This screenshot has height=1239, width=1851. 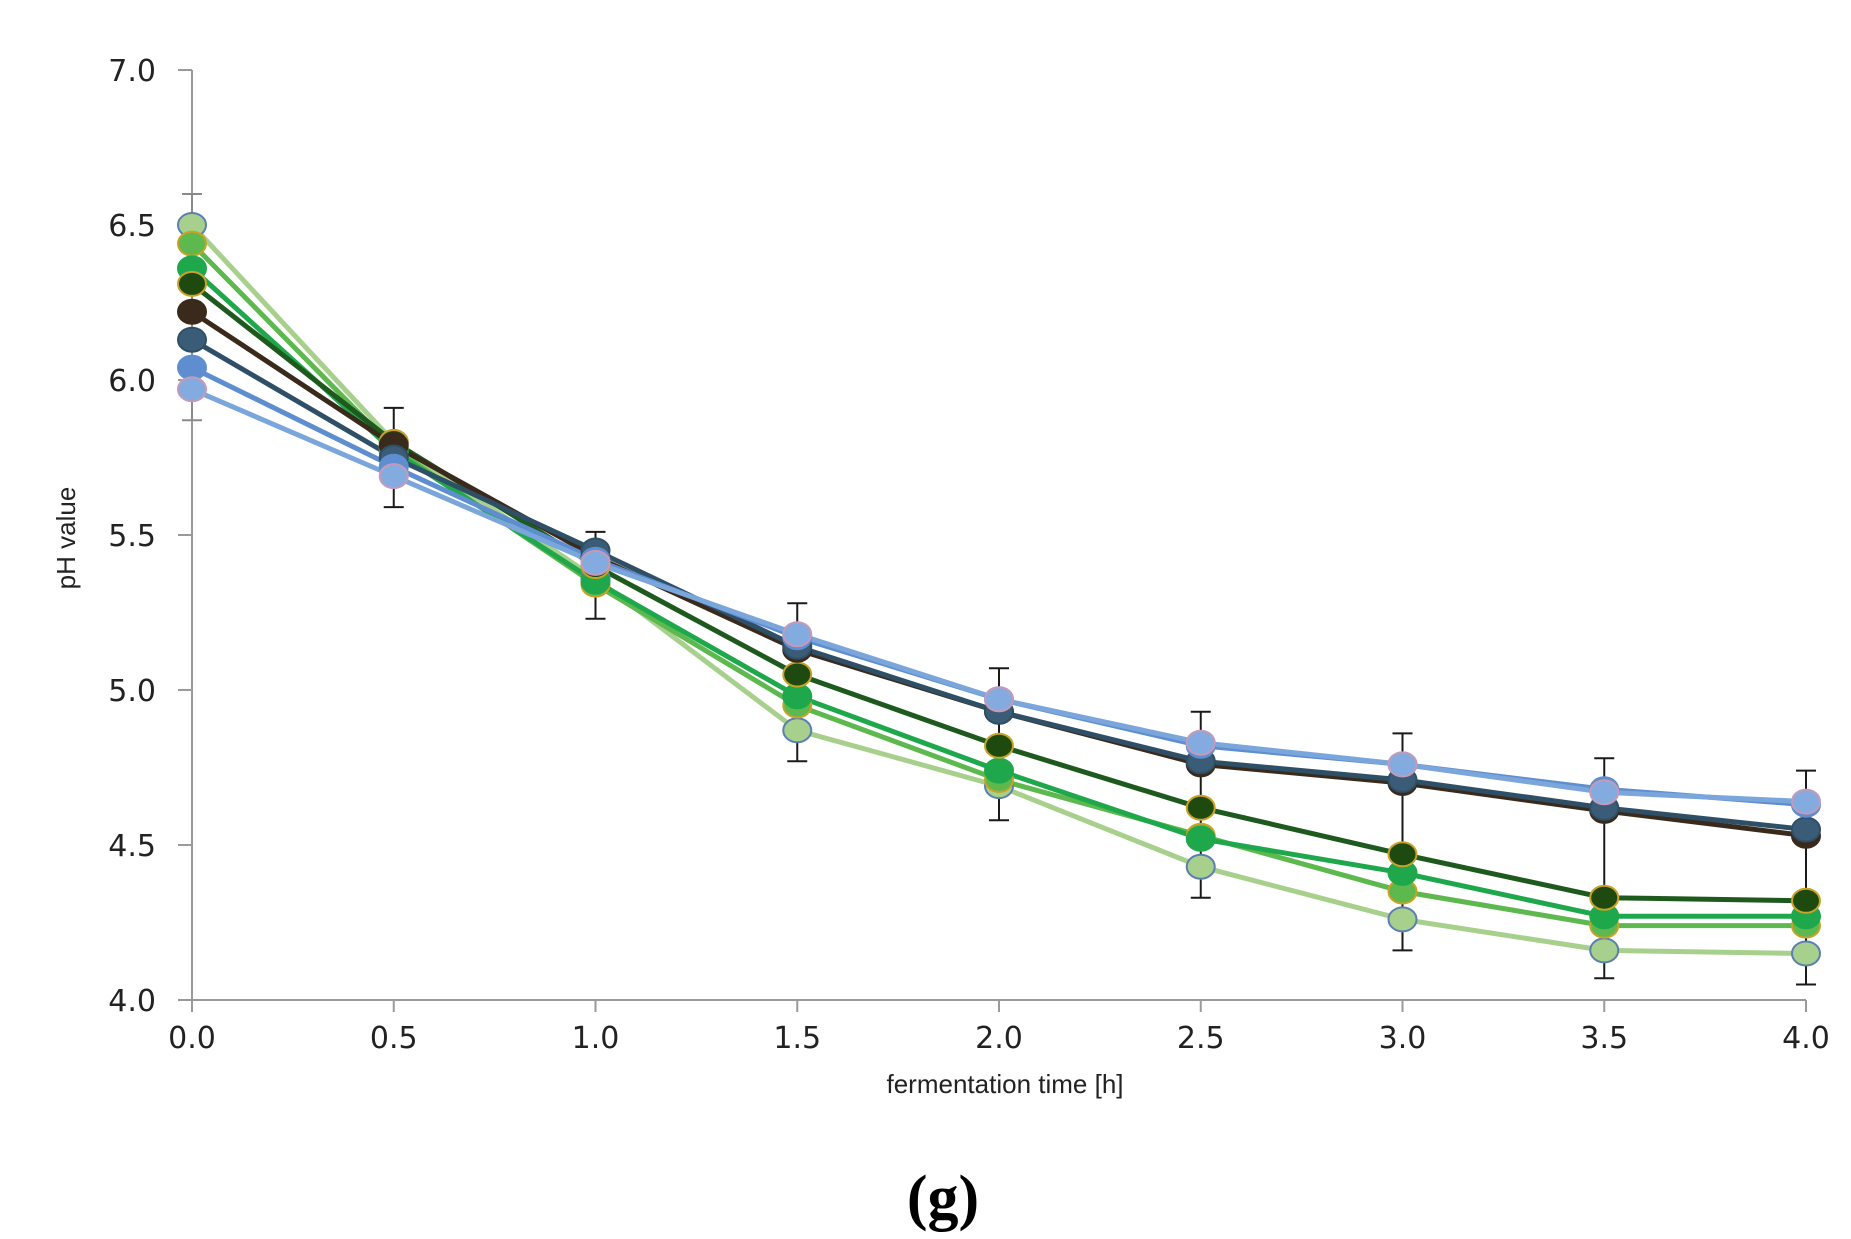 I want to click on panel-label: (g), so click(x=943, y=1198).